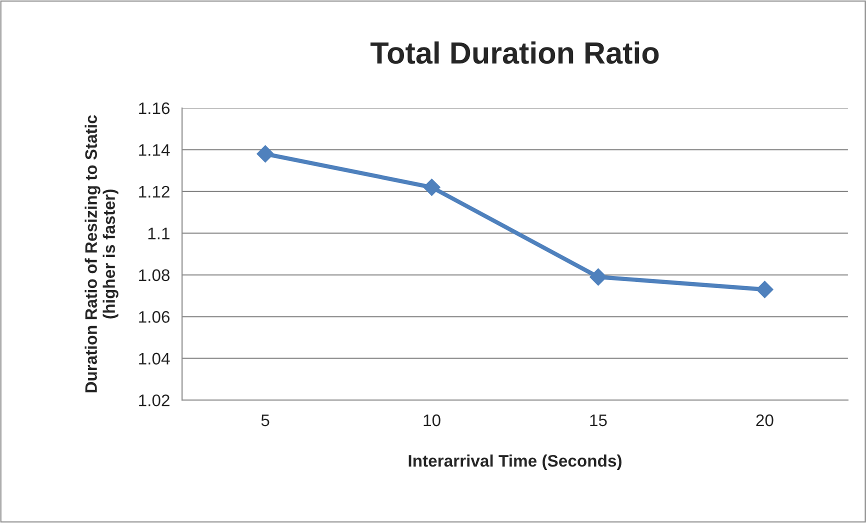  Describe the element at coordinates (515, 462) in the screenshot. I see `x-axis-title: Interarrival Time (Seconds)` at that location.